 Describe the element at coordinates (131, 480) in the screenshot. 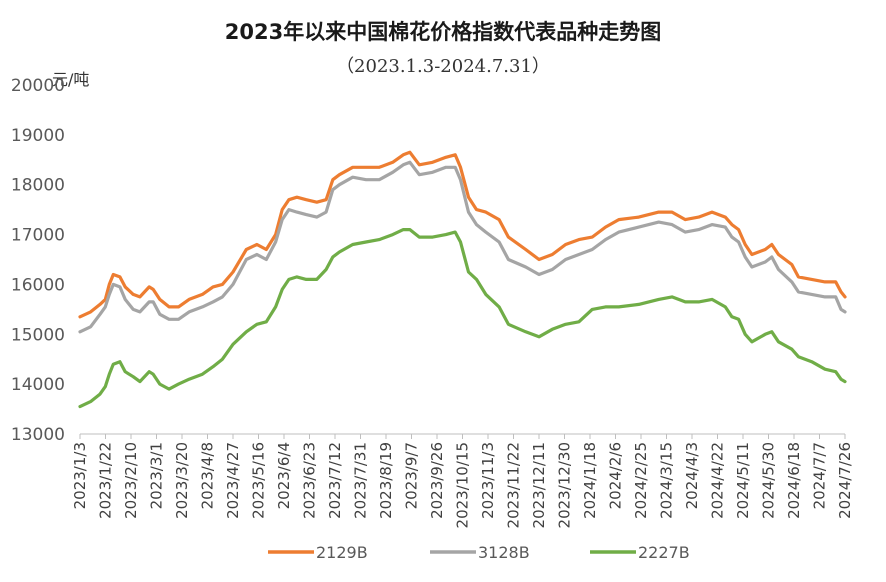

I see `x-tick-label: 2023/2/10` at that location.